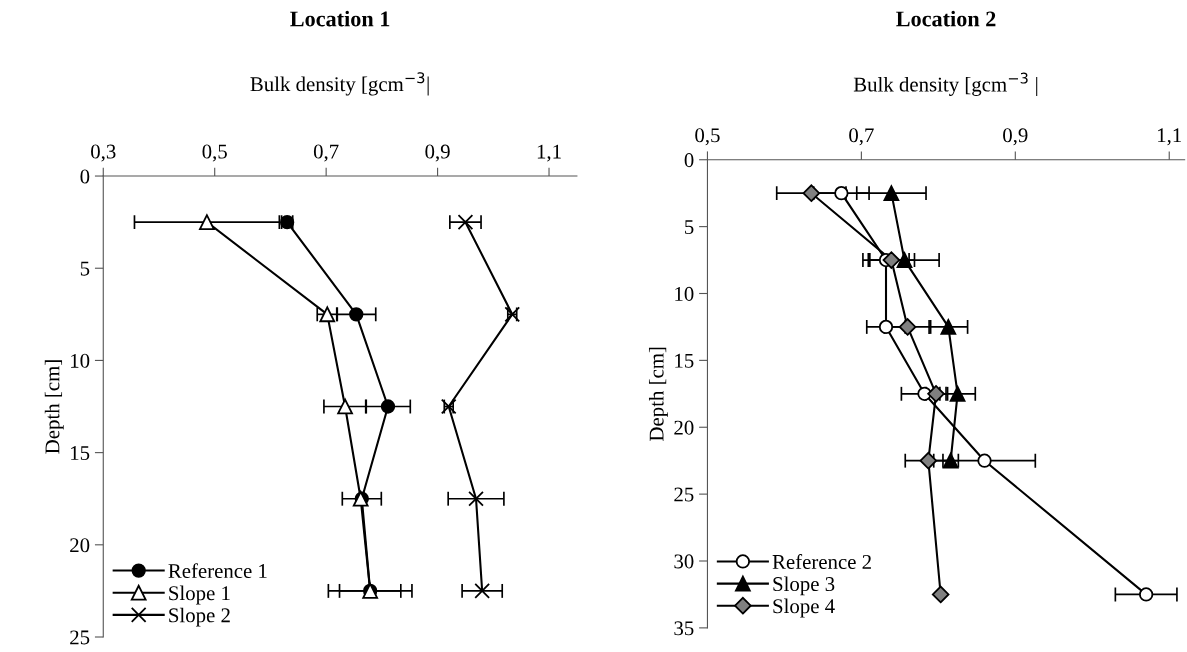 The image size is (1187, 652). I want to click on chart-title: Location 1, so click(340, 18).